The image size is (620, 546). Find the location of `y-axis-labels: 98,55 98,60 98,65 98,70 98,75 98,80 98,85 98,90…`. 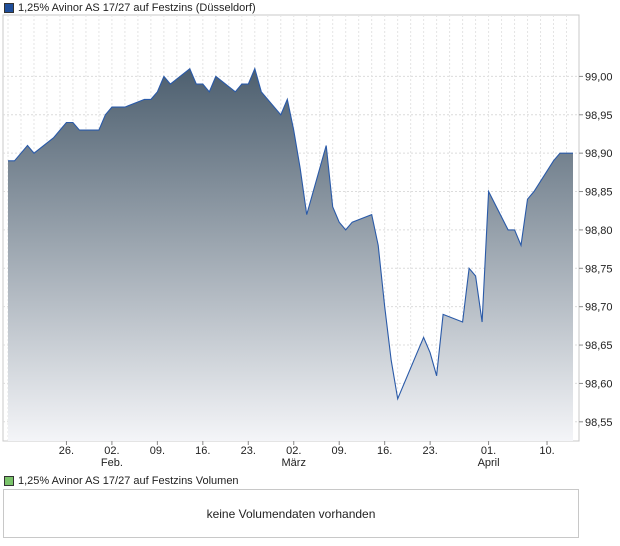

y-axis-labels: 98,55 98,60 98,65 98,70 98,75 98,80 98,85 98,90… is located at coordinates (599, 249).